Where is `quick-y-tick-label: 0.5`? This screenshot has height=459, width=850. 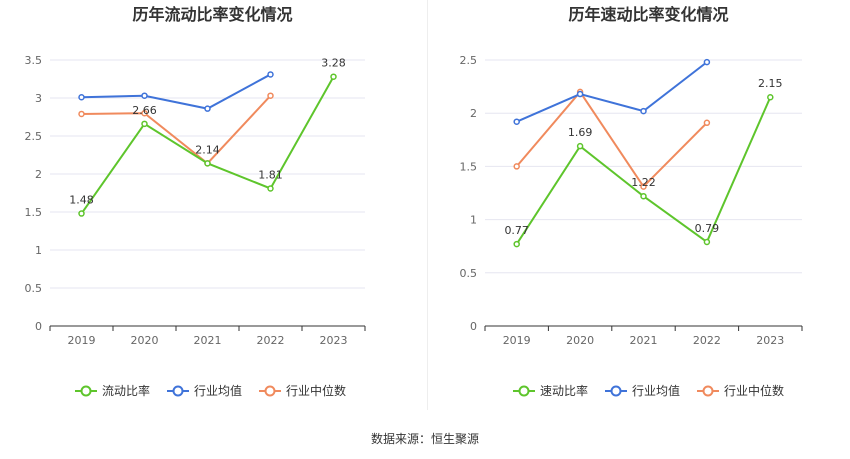 quick-y-tick-label: 0.5 is located at coordinates (469, 273).